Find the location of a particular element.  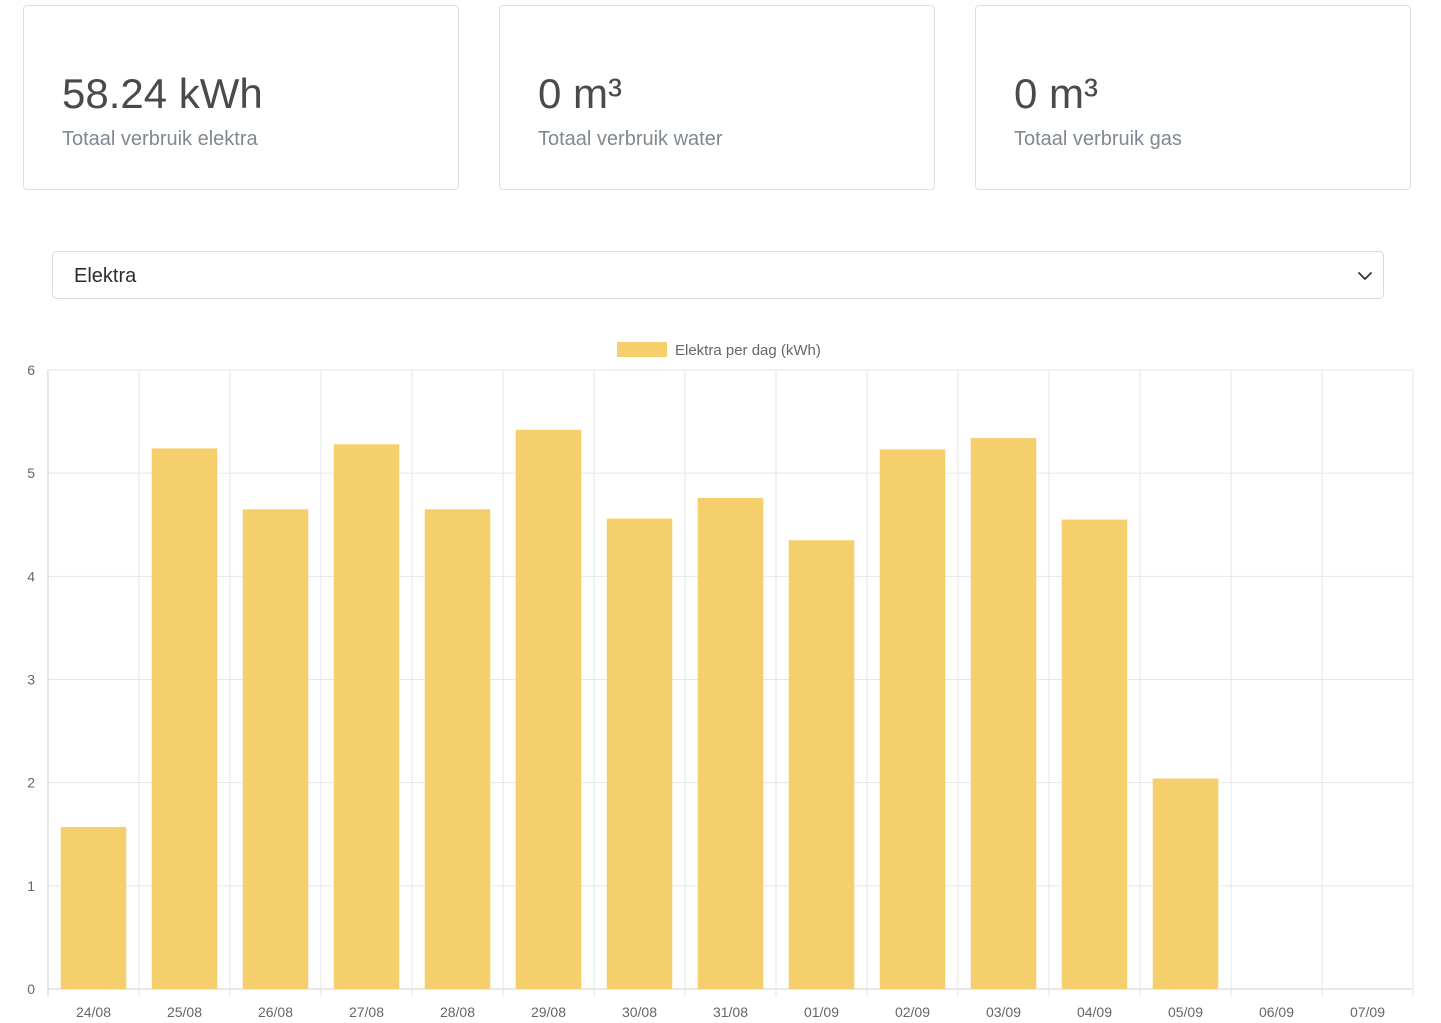

y-tick-label: 5 is located at coordinates (31, 473).